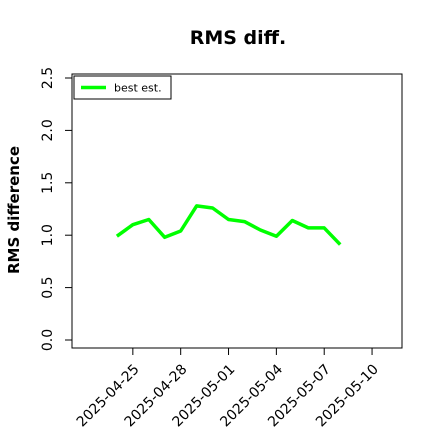 The image size is (440, 440). Describe the element at coordinates (48, 287) in the screenshot. I see `y-tick-label: 0.5` at that location.